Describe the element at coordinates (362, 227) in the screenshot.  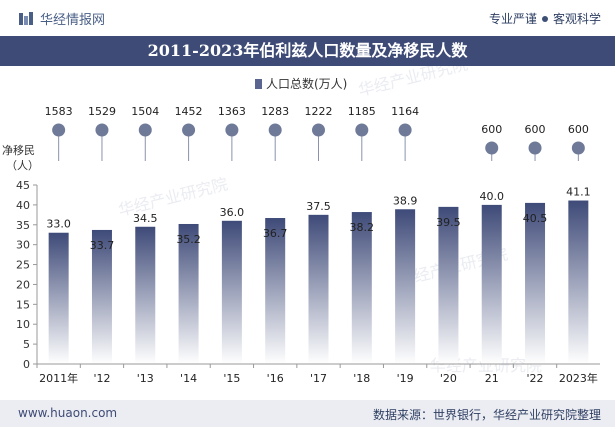
I see `bar-value-label: 38.2` at that location.